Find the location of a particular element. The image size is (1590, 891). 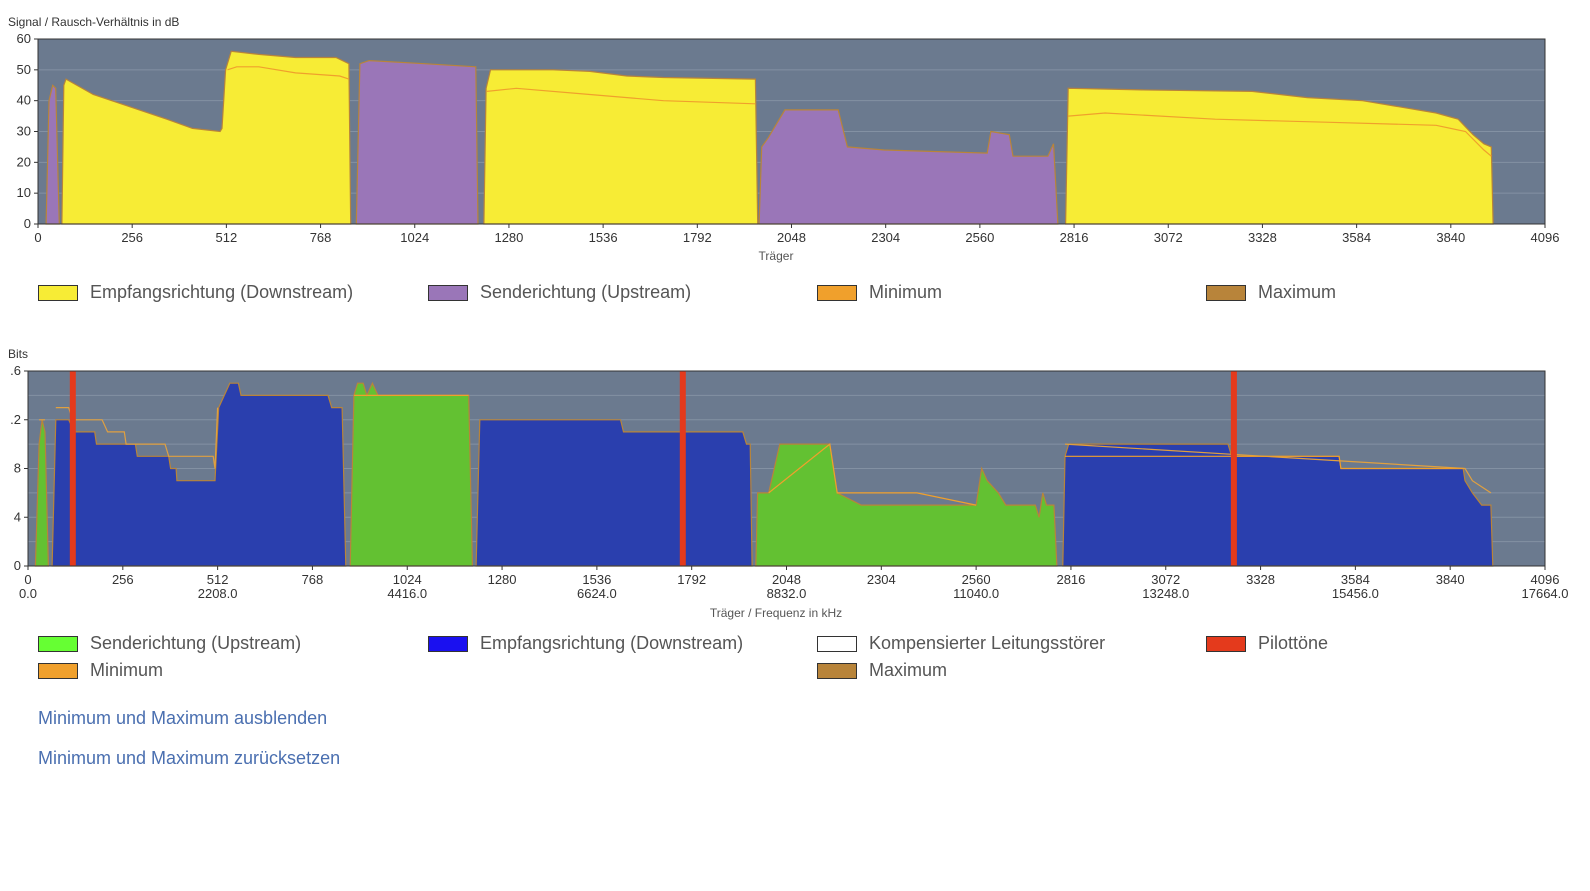

x-tick-label: 2304 is located at coordinates (885, 237).